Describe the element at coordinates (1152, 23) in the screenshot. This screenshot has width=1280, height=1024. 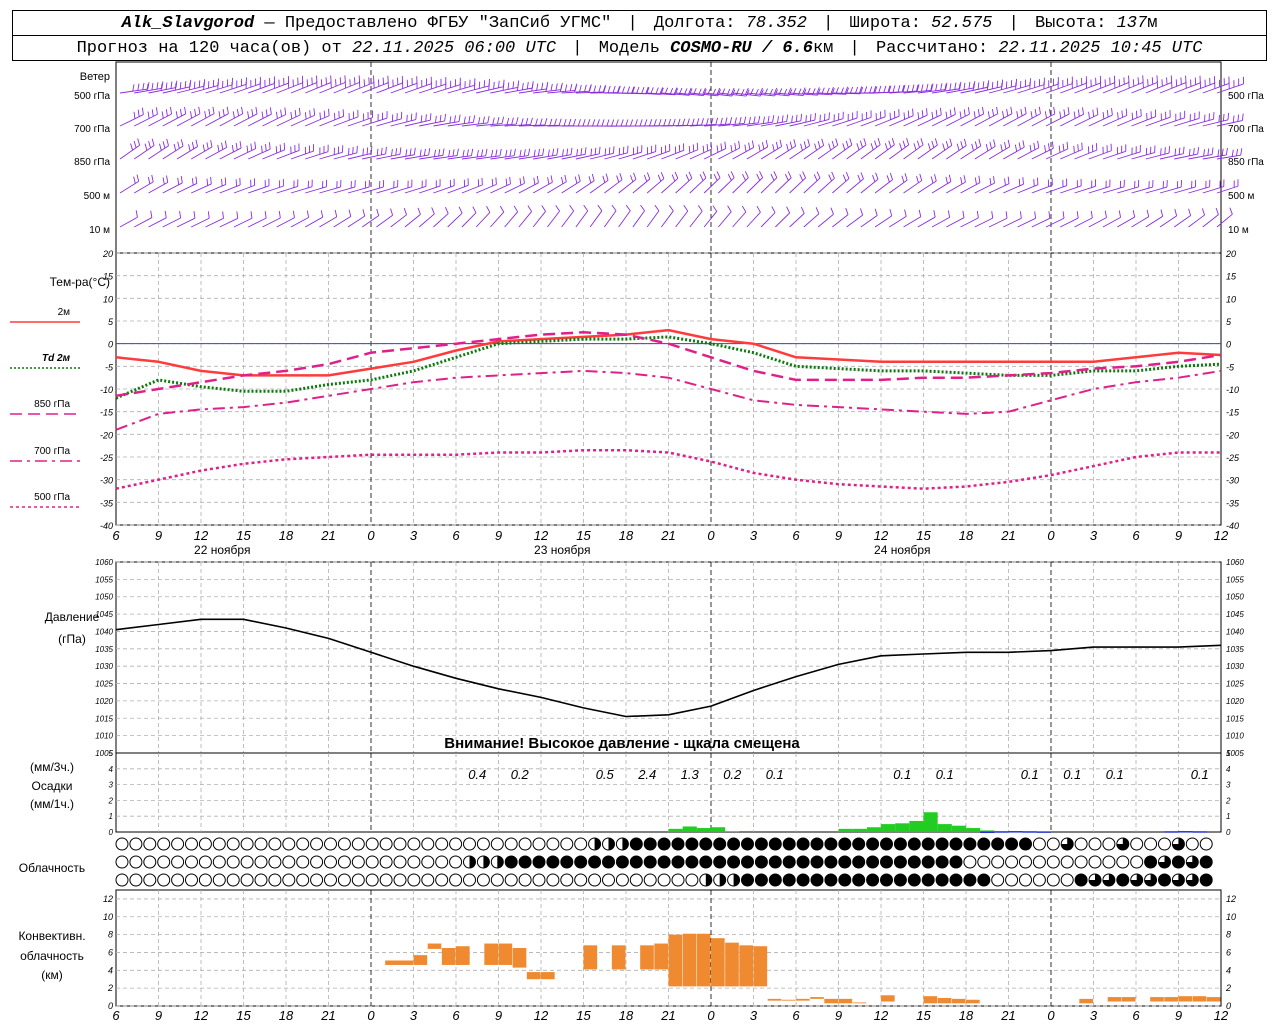
I see `alt-unit: м` at that location.